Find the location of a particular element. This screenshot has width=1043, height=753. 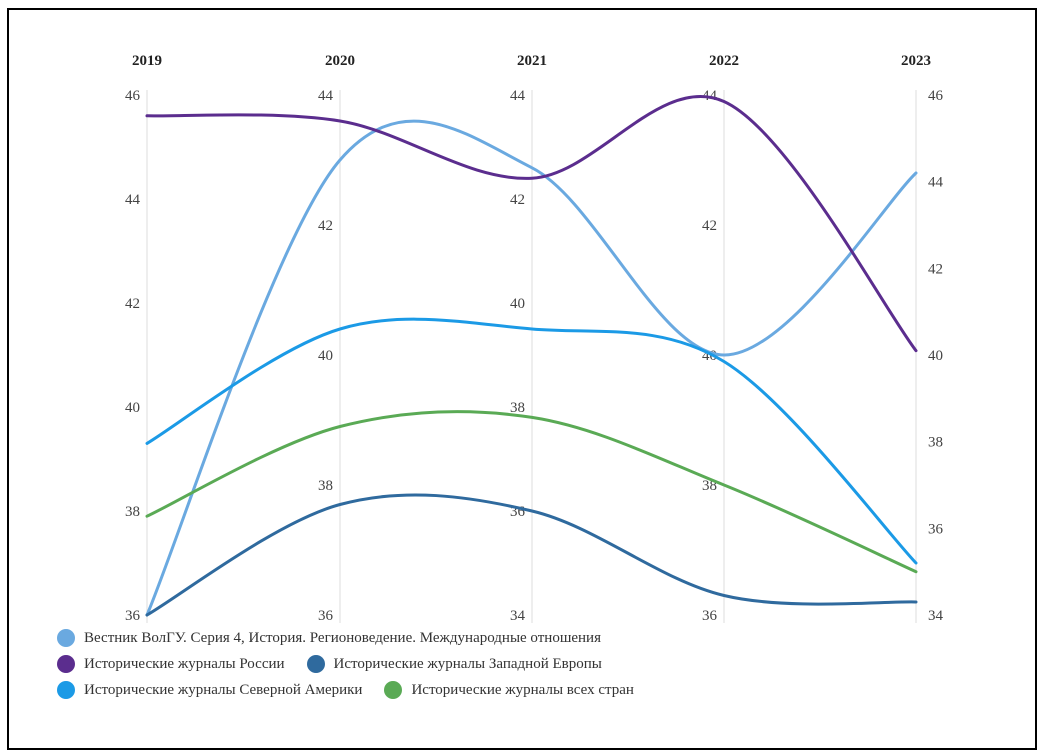

legend-label: Исторические журналы Западной Европы is located at coordinates (467, 663).